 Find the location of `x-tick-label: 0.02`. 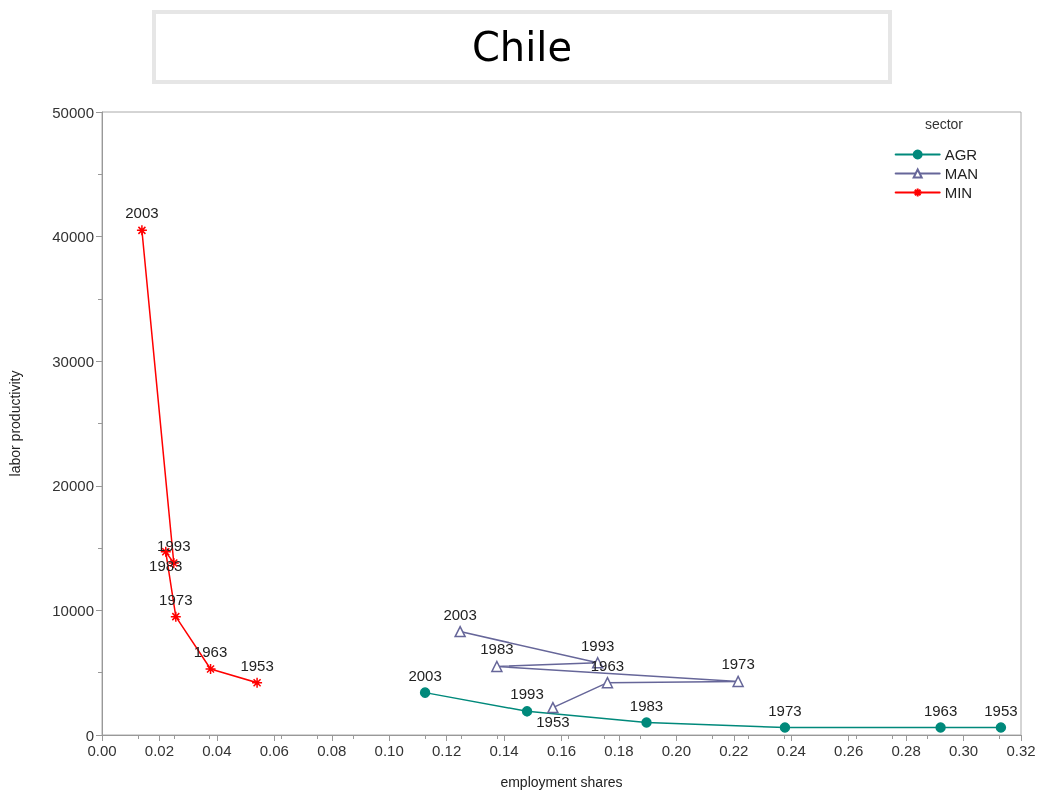

x-tick-label: 0.02 is located at coordinates (159, 750).